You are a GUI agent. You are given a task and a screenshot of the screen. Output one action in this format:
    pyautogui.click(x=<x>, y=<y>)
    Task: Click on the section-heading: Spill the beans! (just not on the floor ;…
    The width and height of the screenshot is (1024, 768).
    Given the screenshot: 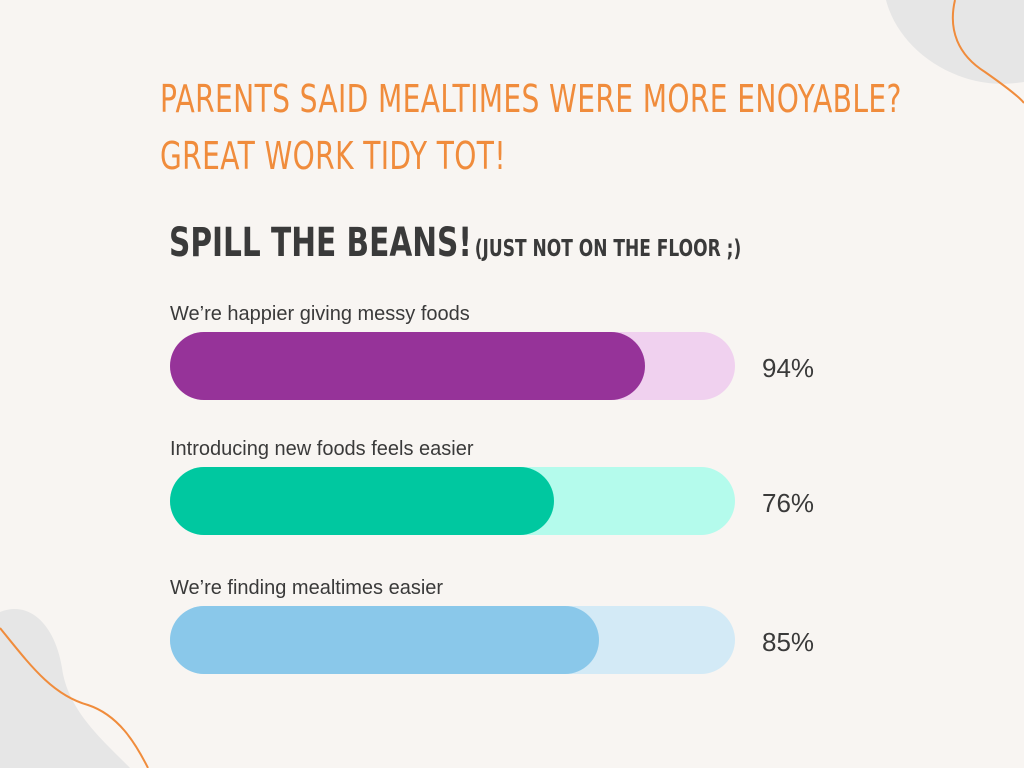 What is the action you would take?
    pyautogui.click(x=455, y=243)
    